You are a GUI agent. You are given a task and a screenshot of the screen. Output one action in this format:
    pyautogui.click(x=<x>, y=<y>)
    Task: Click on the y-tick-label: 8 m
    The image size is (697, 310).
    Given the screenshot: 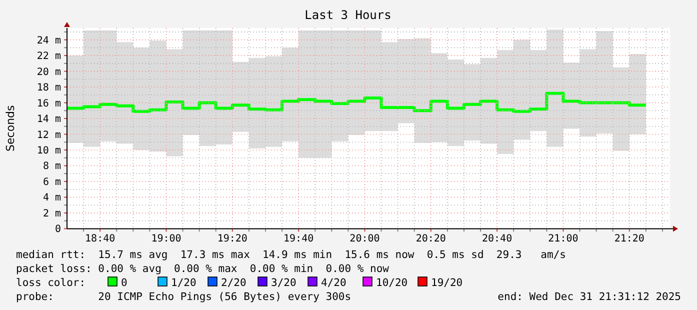 What is the action you would take?
    pyautogui.click(x=51, y=166)
    